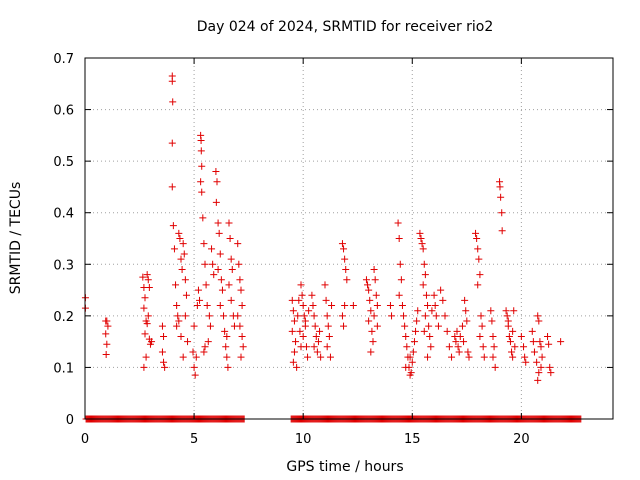 This screenshot has width=640, height=480. Describe the element at coordinates (16, 238) in the screenshot. I see `y-axis-label: SRMTID / TECUs` at that location.